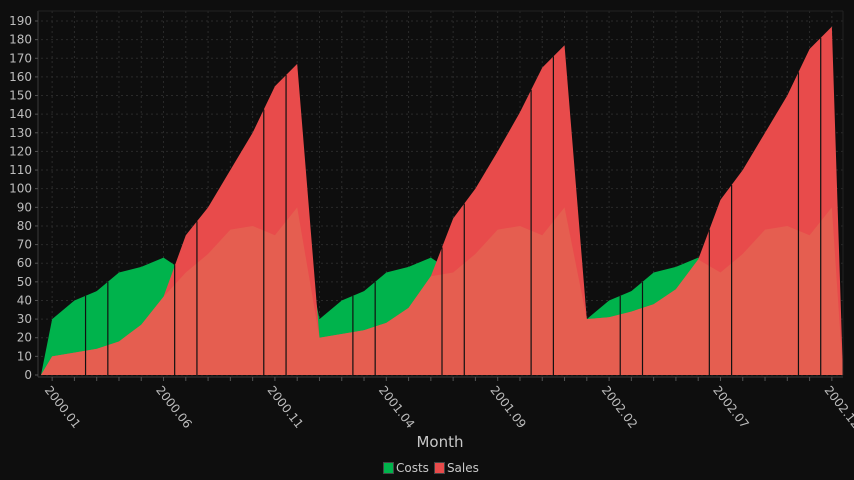 This screenshot has height=480, width=854. I want to click on y-tick-label: 10, so click(24, 356).